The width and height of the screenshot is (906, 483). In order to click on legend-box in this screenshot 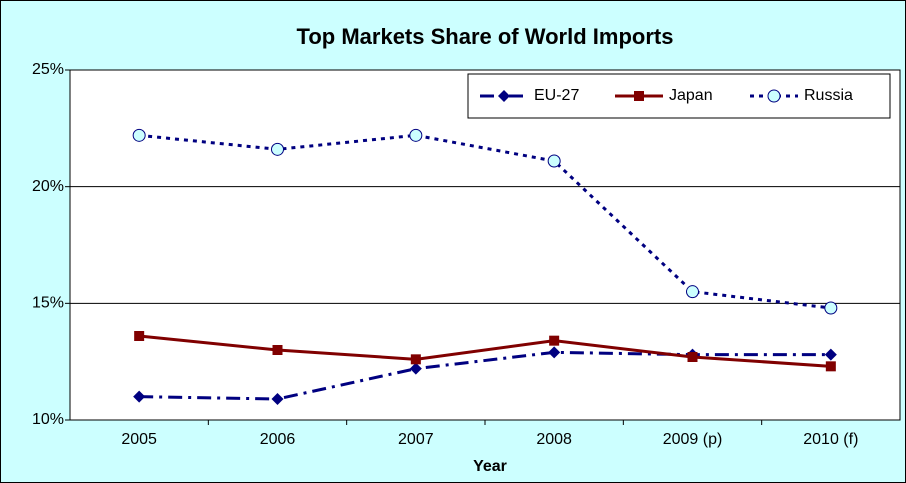, I will do `click(679, 96)`.